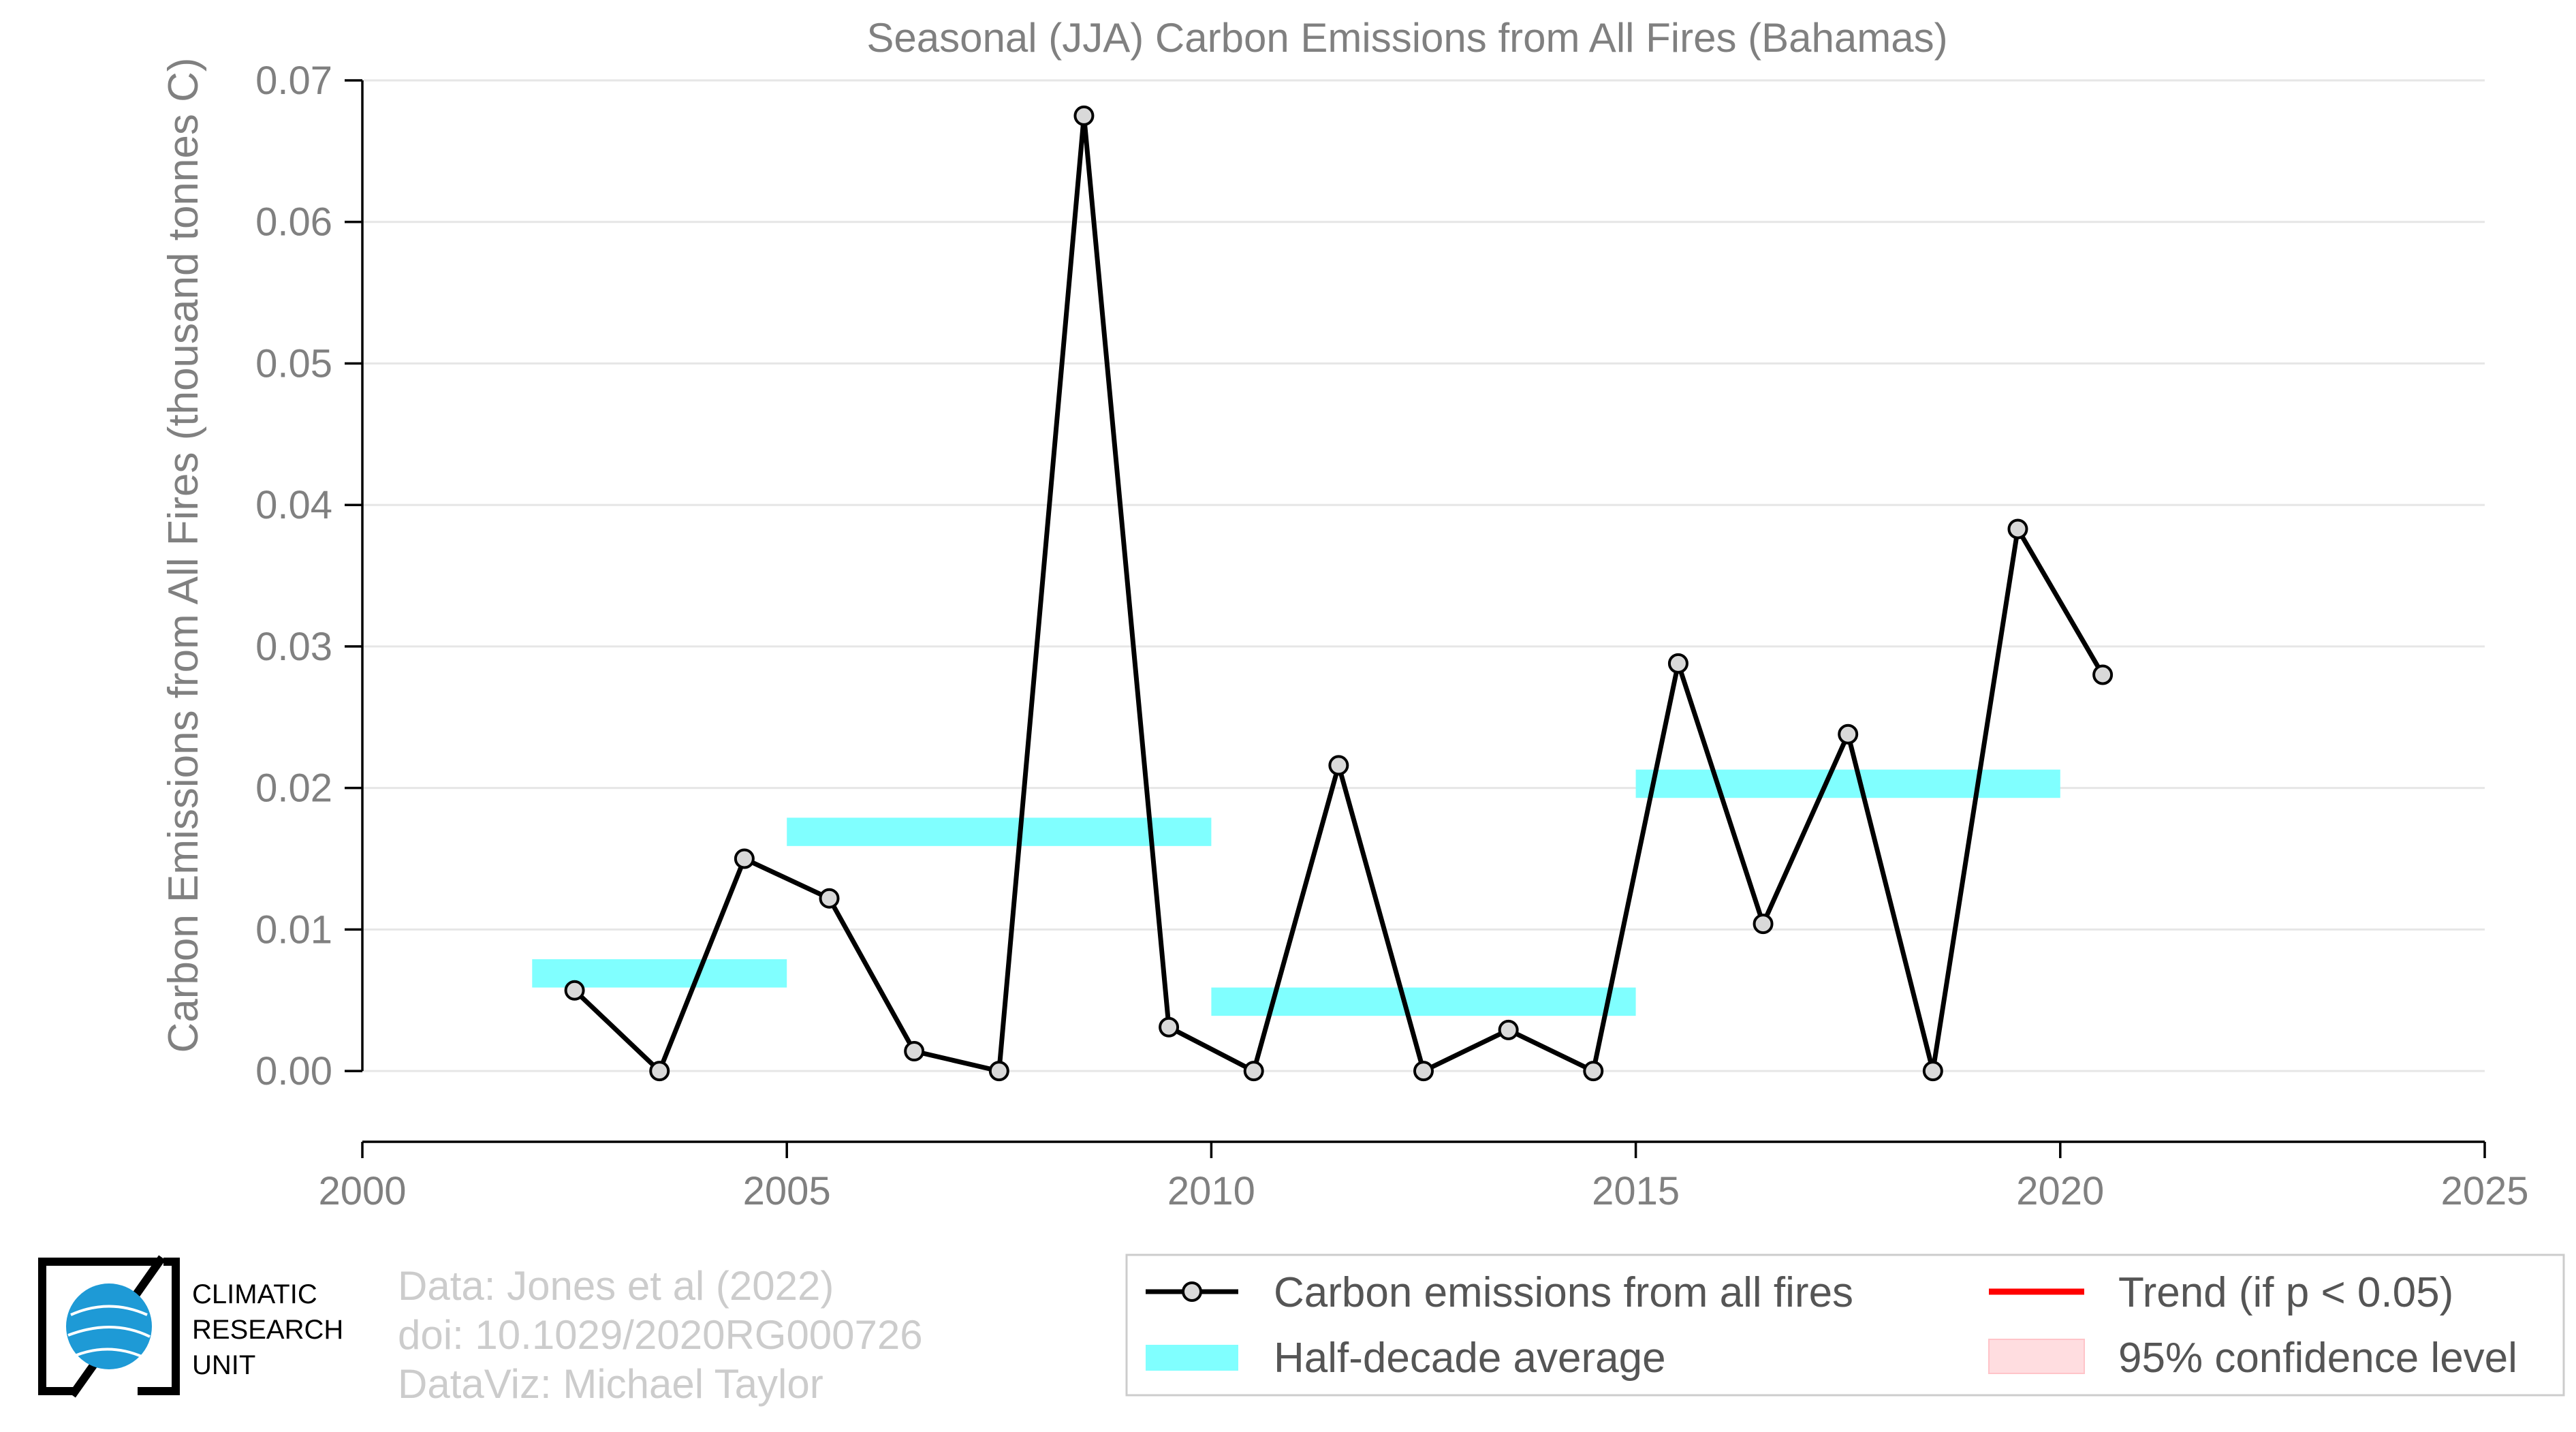 The width and height of the screenshot is (2576, 1432). I want to click on x-tick-label: 2015, so click(1636, 1191).